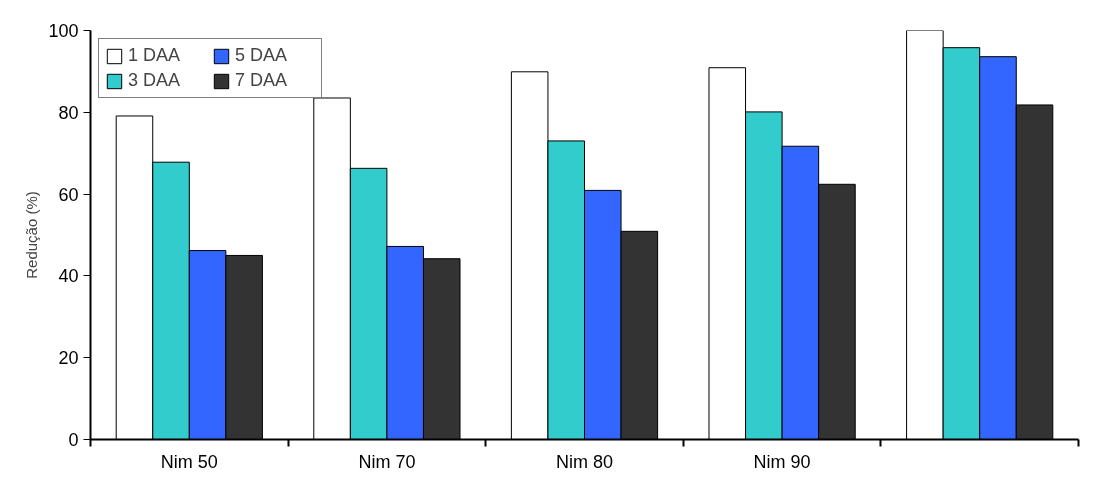 The image size is (1098, 484). What do you see at coordinates (32, 235) in the screenshot?
I see `y-axis-title: Redução (%)` at bounding box center [32, 235].